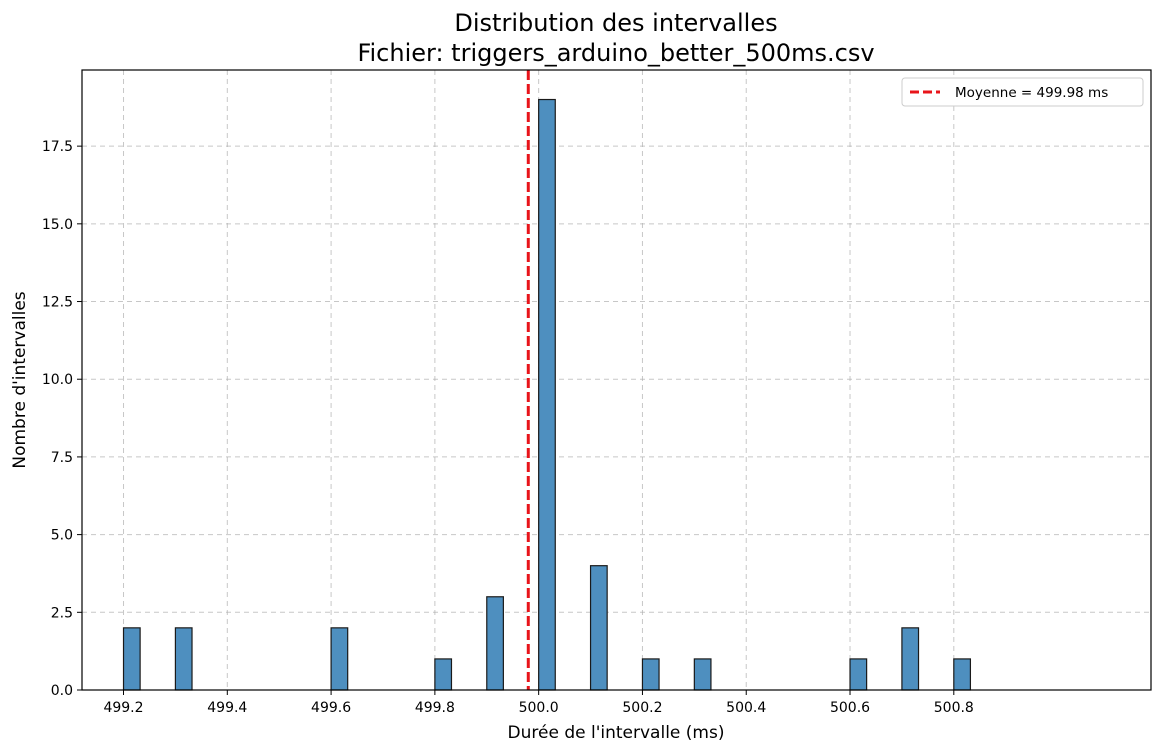 This screenshot has width=1159, height=750. I want to click on x-tick-label: 499.2, so click(123, 708).